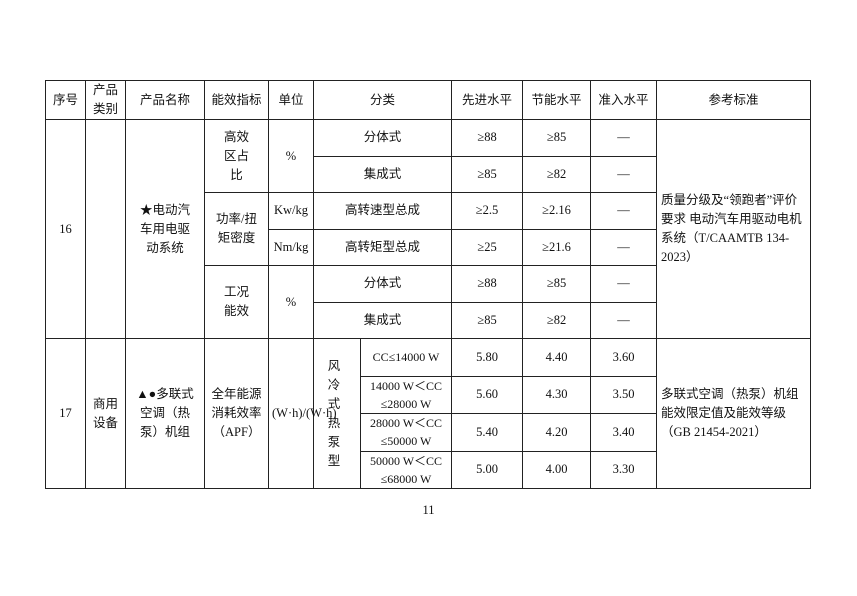 Image resolution: width=857 pixels, height=596 pixels. Describe the element at coordinates (406, 394) in the screenshot. I see `row-class: 14000 W＜CC ≤28000 W` at that location.